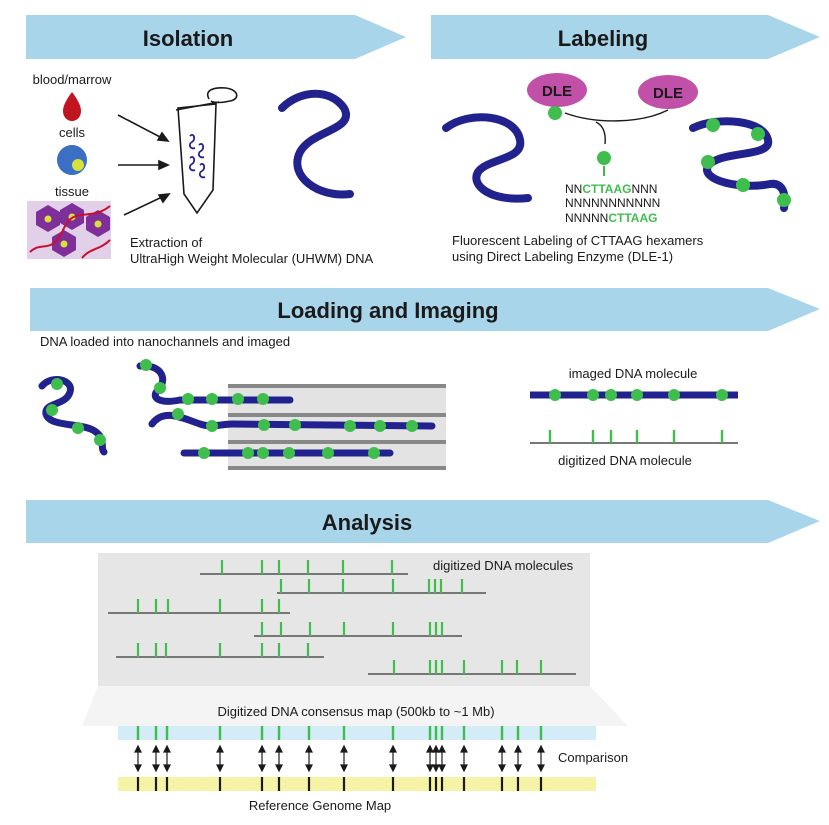 Image resolution: width=829 pixels, height=825 pixels. What do you see at coordinates (252, 258) in the screenshot?
I see `isolation-caption-line2: UltraHigh Weight Molecular (UHWM) DNA` at bounding box center [252, 258].